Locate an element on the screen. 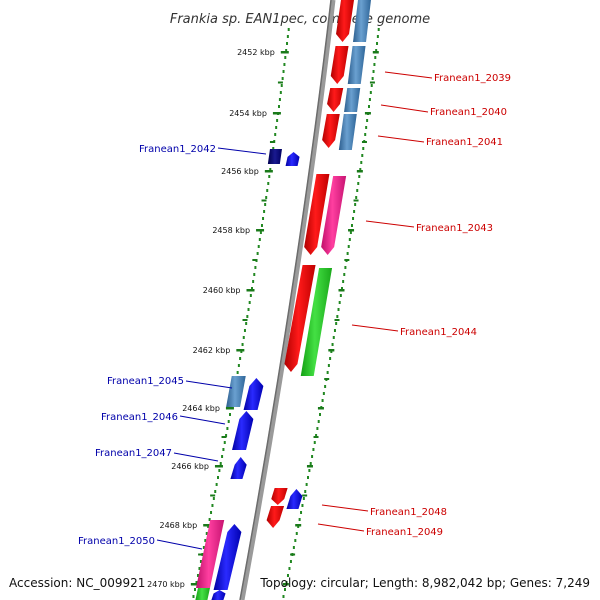 This screenshot has width=600, height=600. gene-2047-blue is located at coordinates (238, 468).